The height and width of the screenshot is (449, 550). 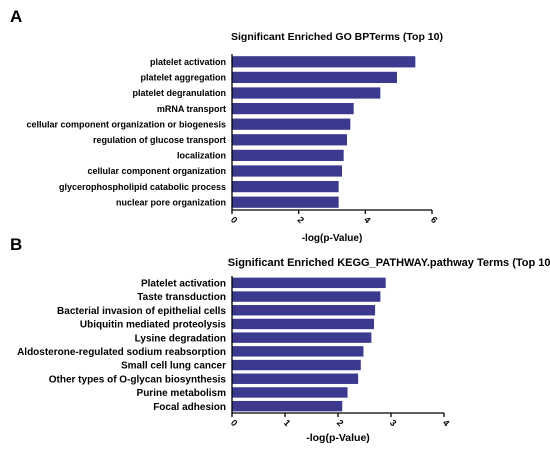 I want to click on panel-b-letter: B, so click(x=16, y=244).